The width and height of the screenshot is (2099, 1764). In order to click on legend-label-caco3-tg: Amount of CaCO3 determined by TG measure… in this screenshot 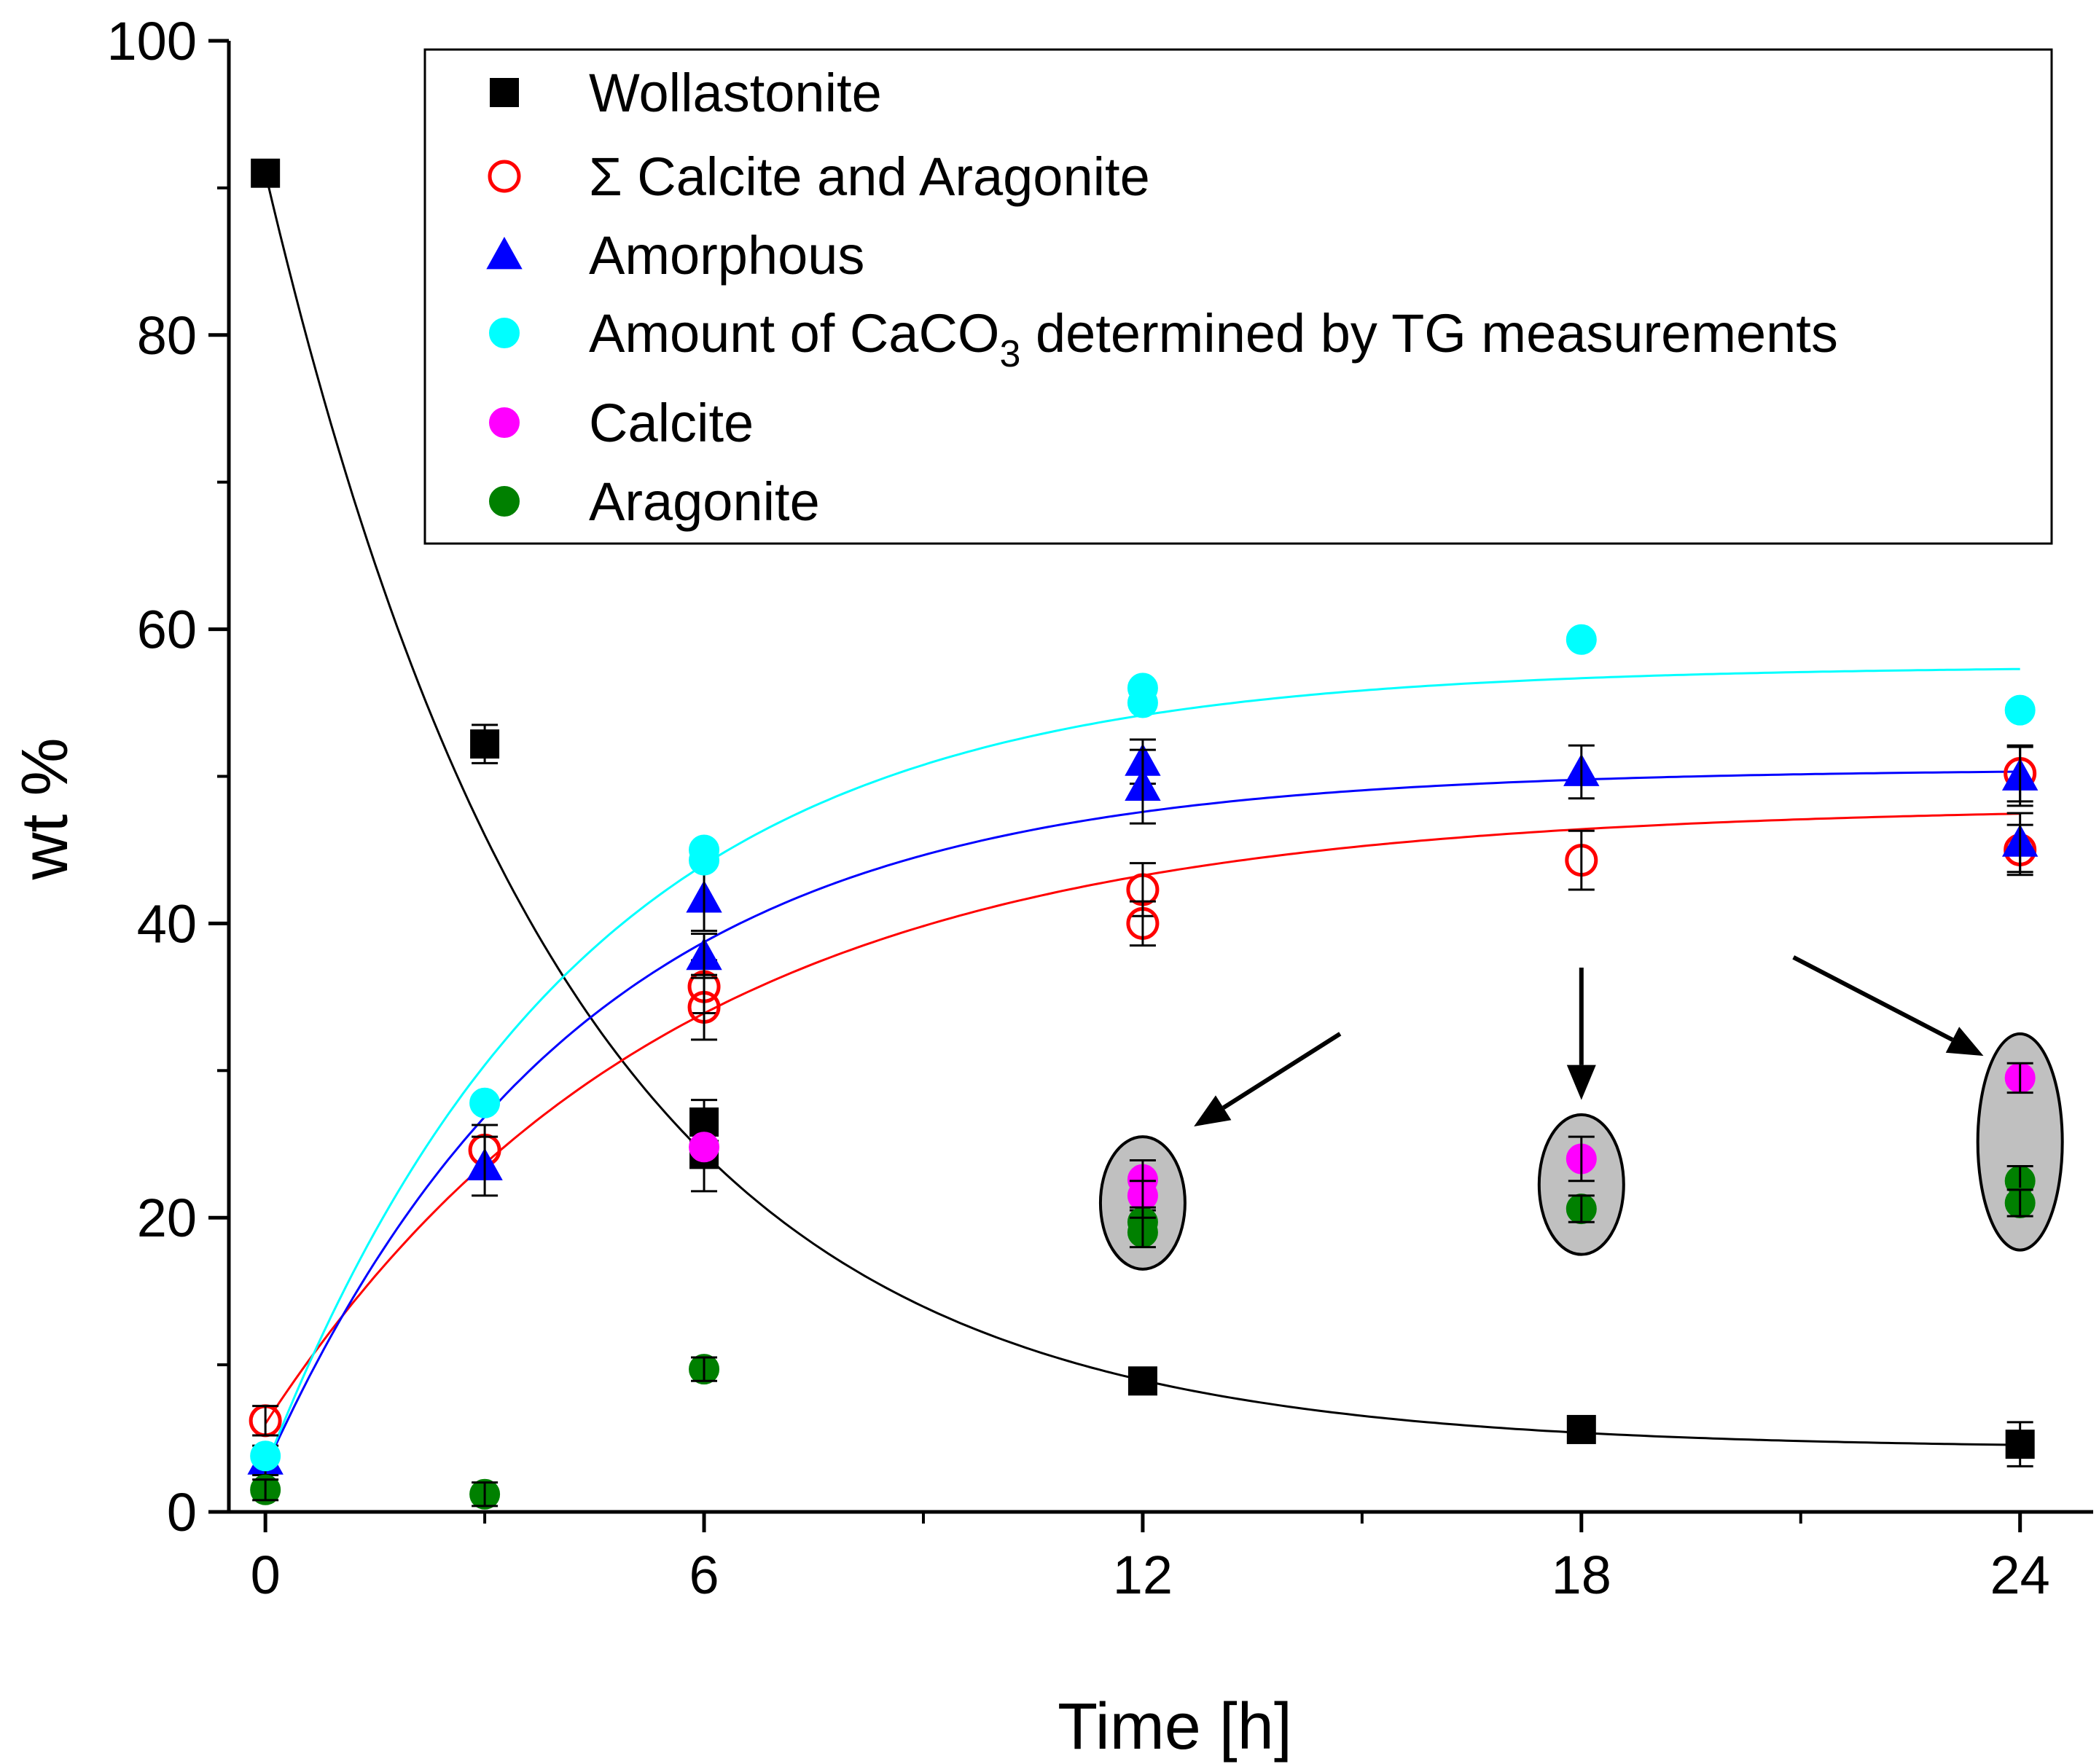, I will do `click(1213, 339)`.